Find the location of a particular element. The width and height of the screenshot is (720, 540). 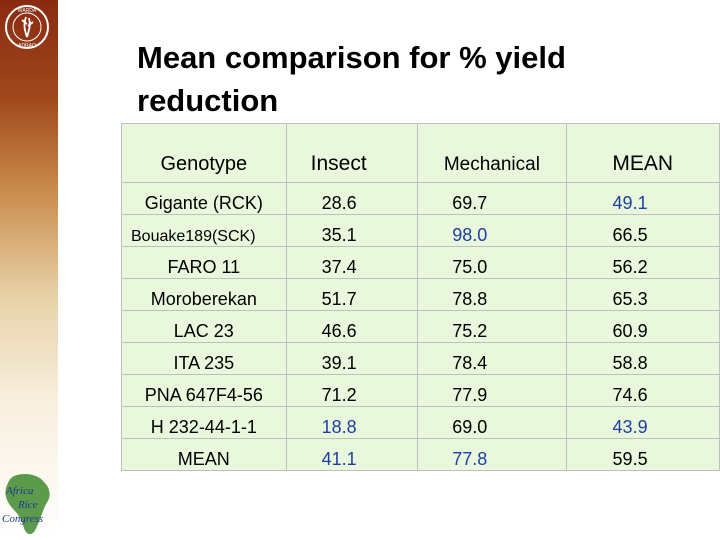

header-mean: MEAN is located at coordinates (642, 153).